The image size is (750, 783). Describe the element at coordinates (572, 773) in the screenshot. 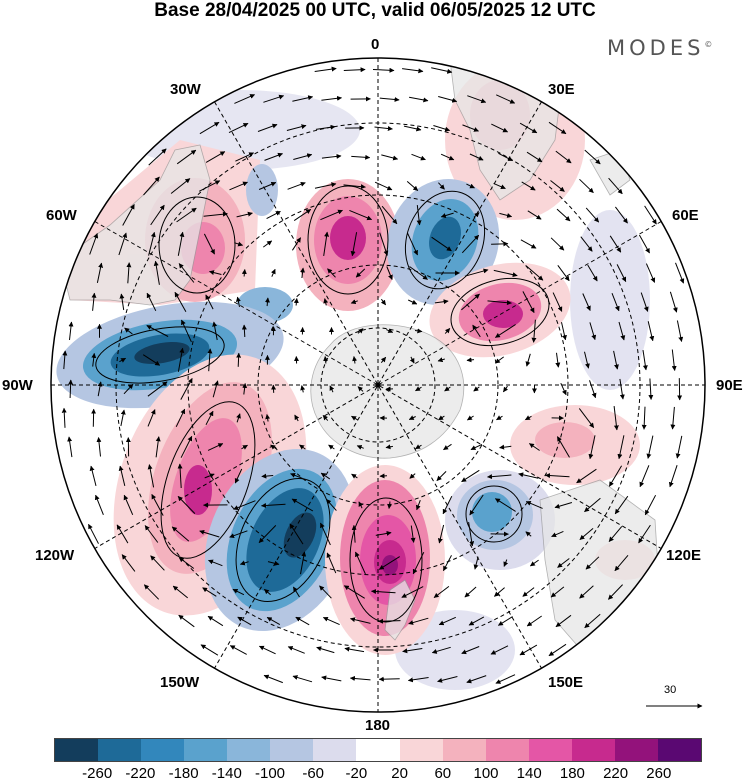

I see `colorbar-tick-label: 180` at that location.